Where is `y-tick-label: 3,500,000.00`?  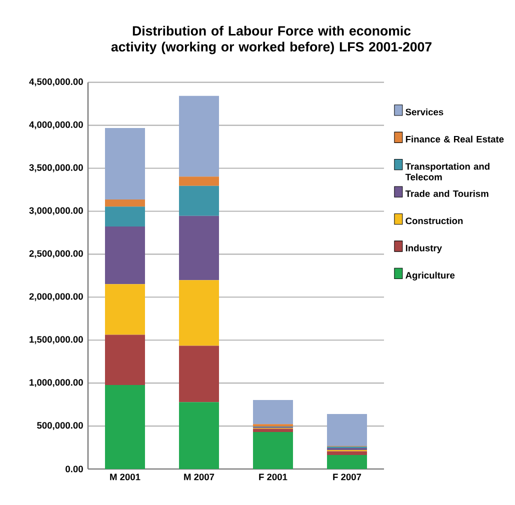 y-tick-label: 3,500,000.00 is located at coordinates (56, 168).